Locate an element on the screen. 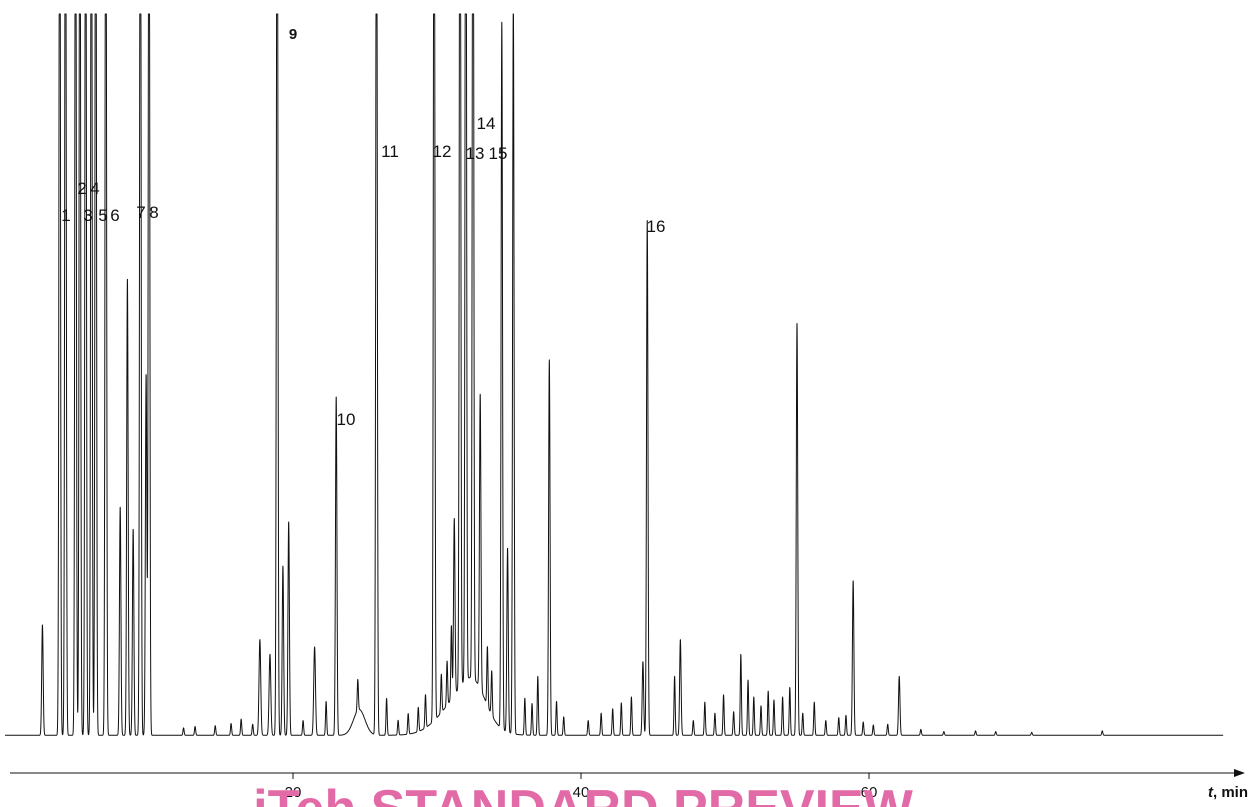  x-tick-label-40: 40 is located at coordinates (581, 792).